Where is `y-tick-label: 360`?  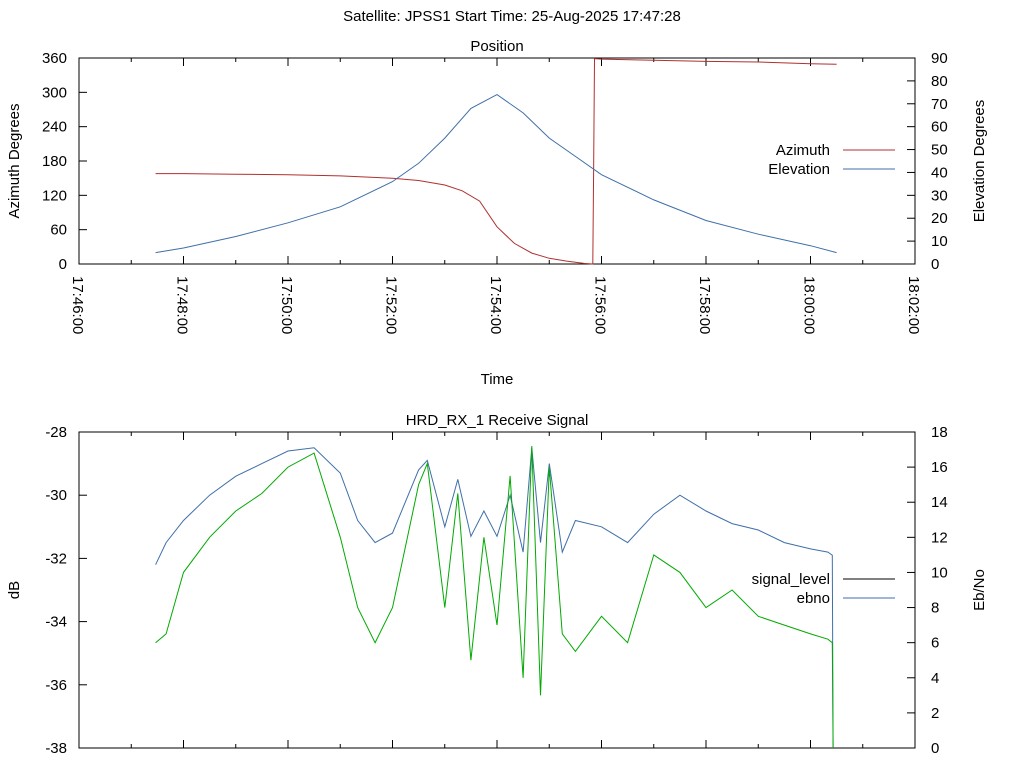
y-tick-label: 360 is located at coordinates (54, 58).